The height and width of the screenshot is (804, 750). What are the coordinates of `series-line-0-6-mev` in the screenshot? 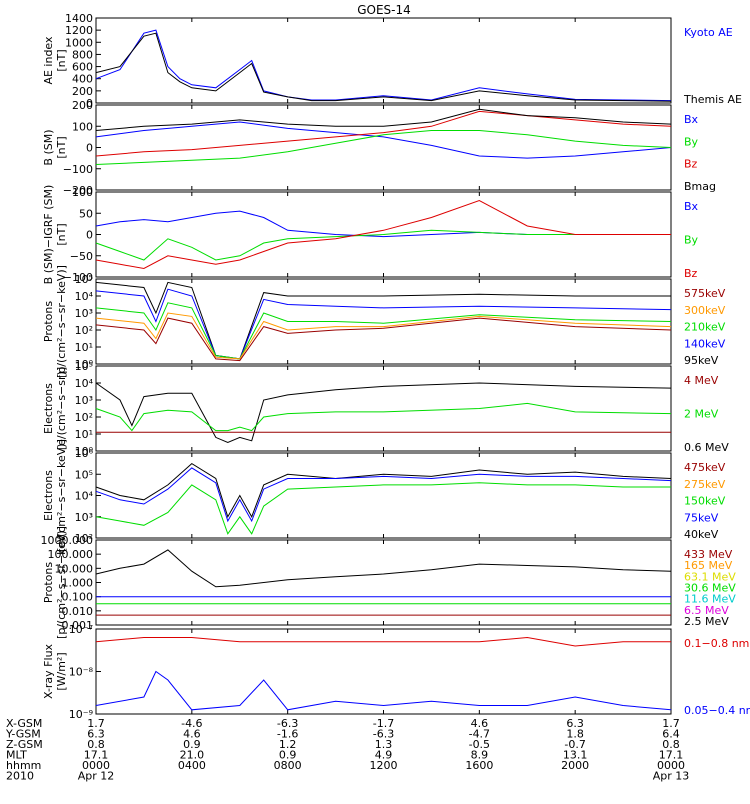 It's located at (383, 413).